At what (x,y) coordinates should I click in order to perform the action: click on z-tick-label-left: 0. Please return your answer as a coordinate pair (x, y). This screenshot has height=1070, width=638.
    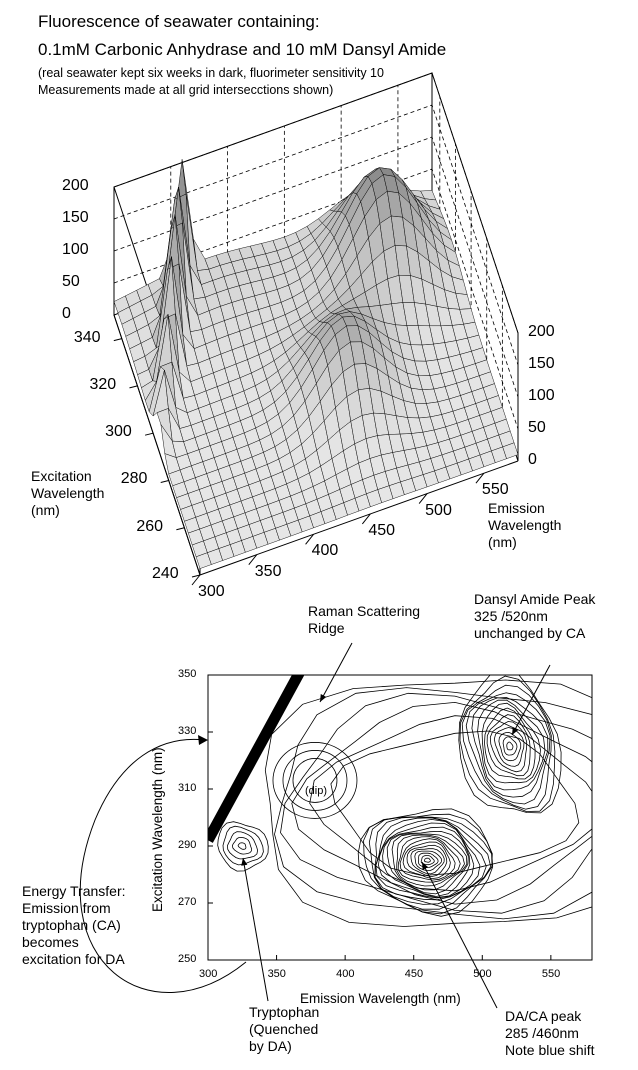
    Looking at the image, I should click on (66, 313).